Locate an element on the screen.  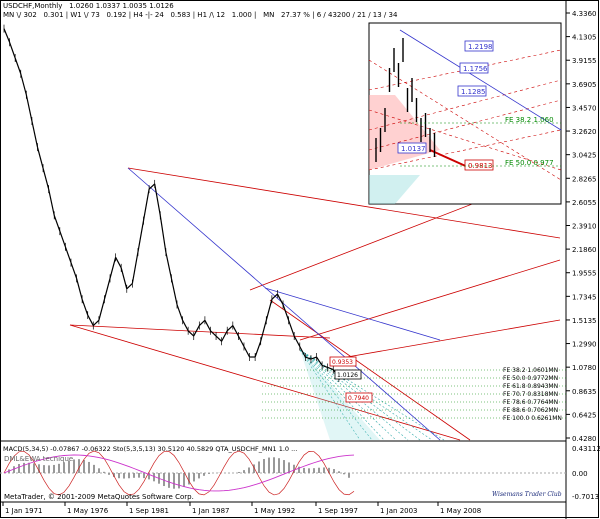
price-marker-label: 1.0126 is located at coordinates (347, 375).